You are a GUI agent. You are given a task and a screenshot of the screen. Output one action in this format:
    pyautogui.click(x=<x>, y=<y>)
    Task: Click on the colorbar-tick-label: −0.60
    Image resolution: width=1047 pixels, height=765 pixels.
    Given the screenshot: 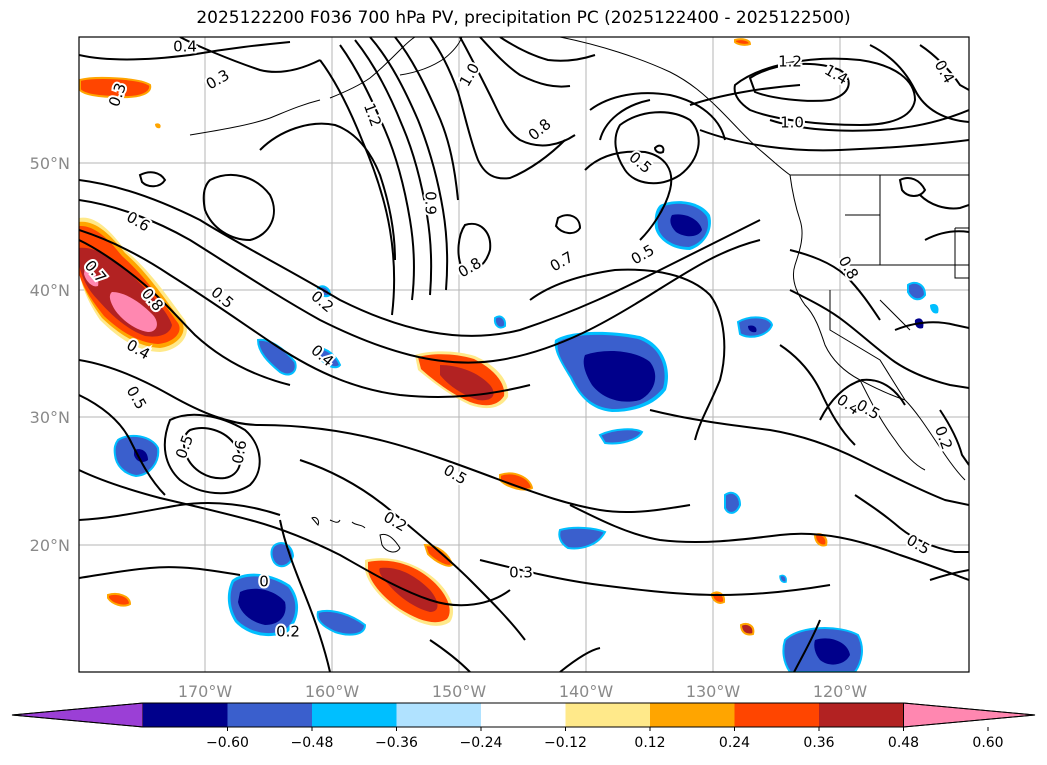 What is the action you would take?
    pyautogui.click(x=227, y=743)
    